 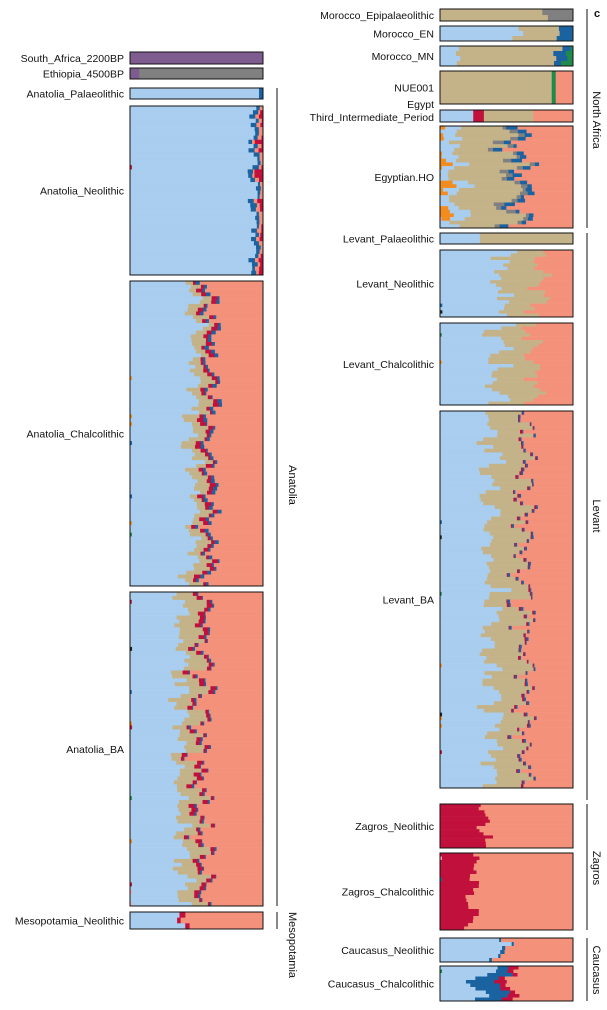 What do you see at coordinates (465, 544) in the screenshot?
I see `bar-levant-ba-ind36-blue` at bounding box center [465, 544].